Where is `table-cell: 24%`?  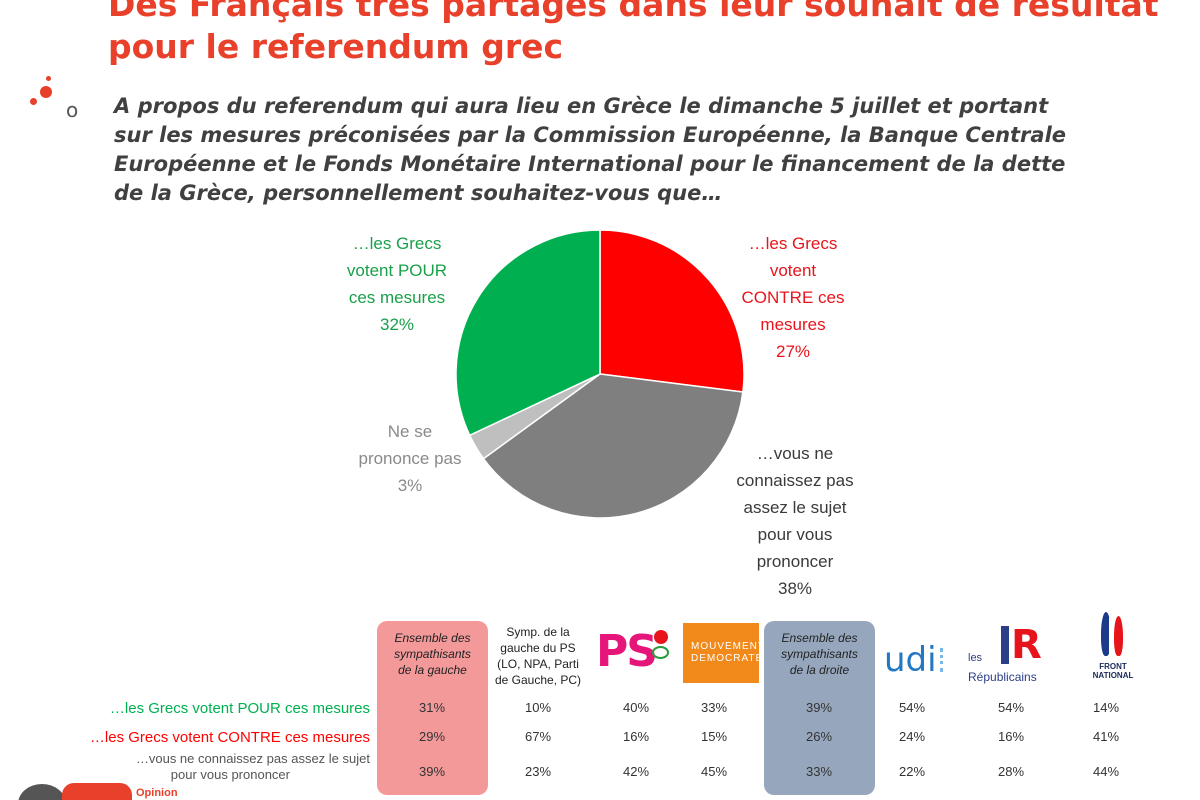
table-cell: 24% is located at coordinates (912, 736).